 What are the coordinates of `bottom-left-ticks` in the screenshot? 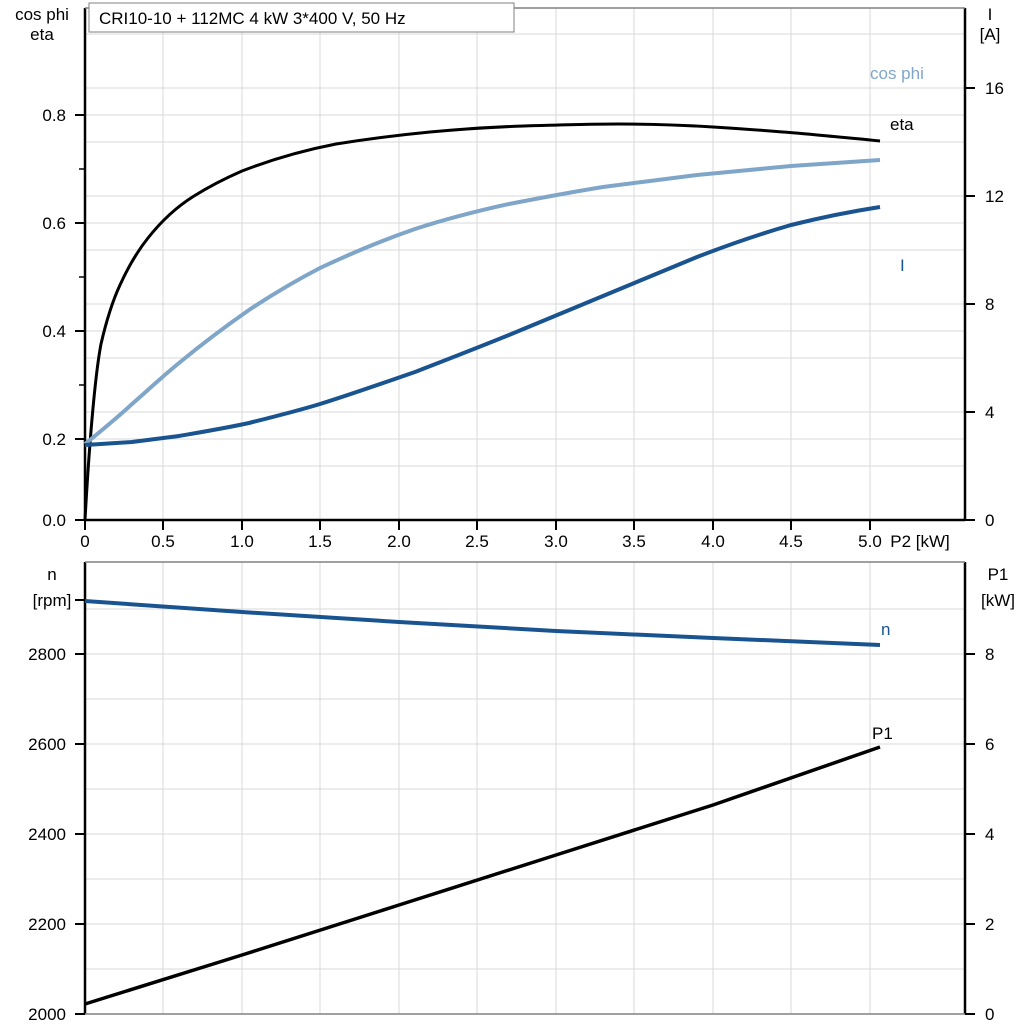 It's located at (80, 807).